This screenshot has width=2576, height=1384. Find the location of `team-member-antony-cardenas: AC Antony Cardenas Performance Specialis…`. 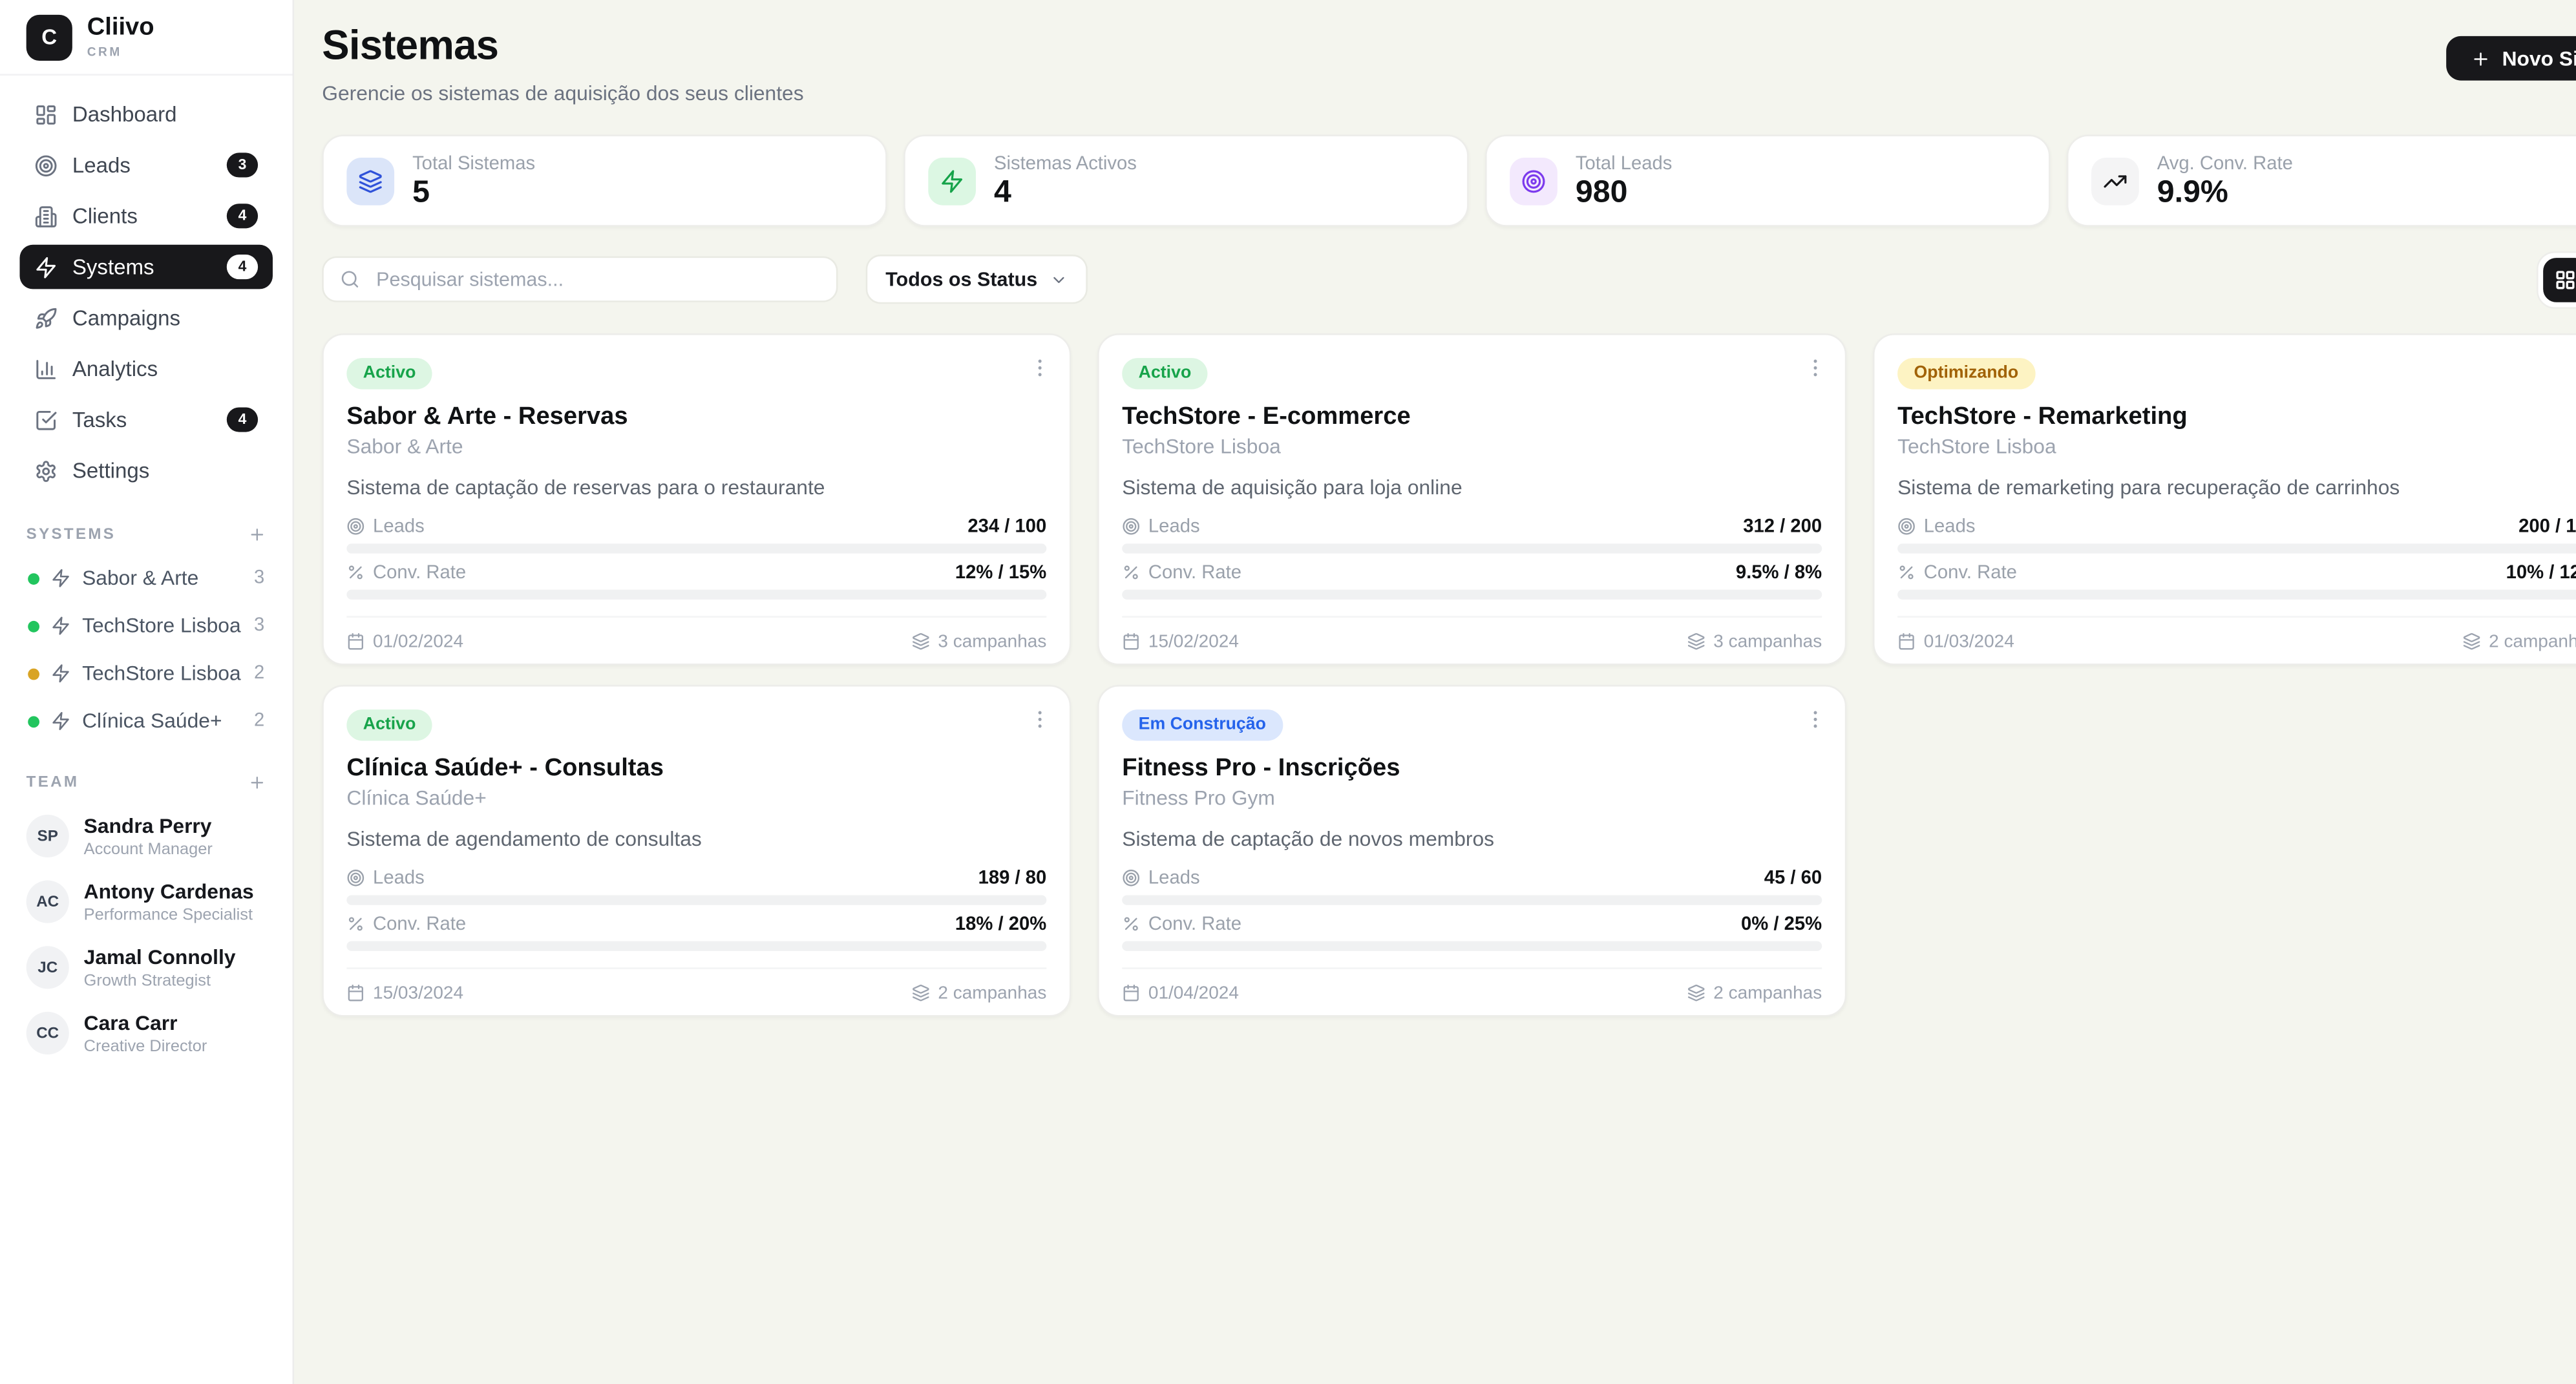

team-member-antony-cardenas: AC Antony Cardenas Performance Specialis… is located at coordinates (146, 901).